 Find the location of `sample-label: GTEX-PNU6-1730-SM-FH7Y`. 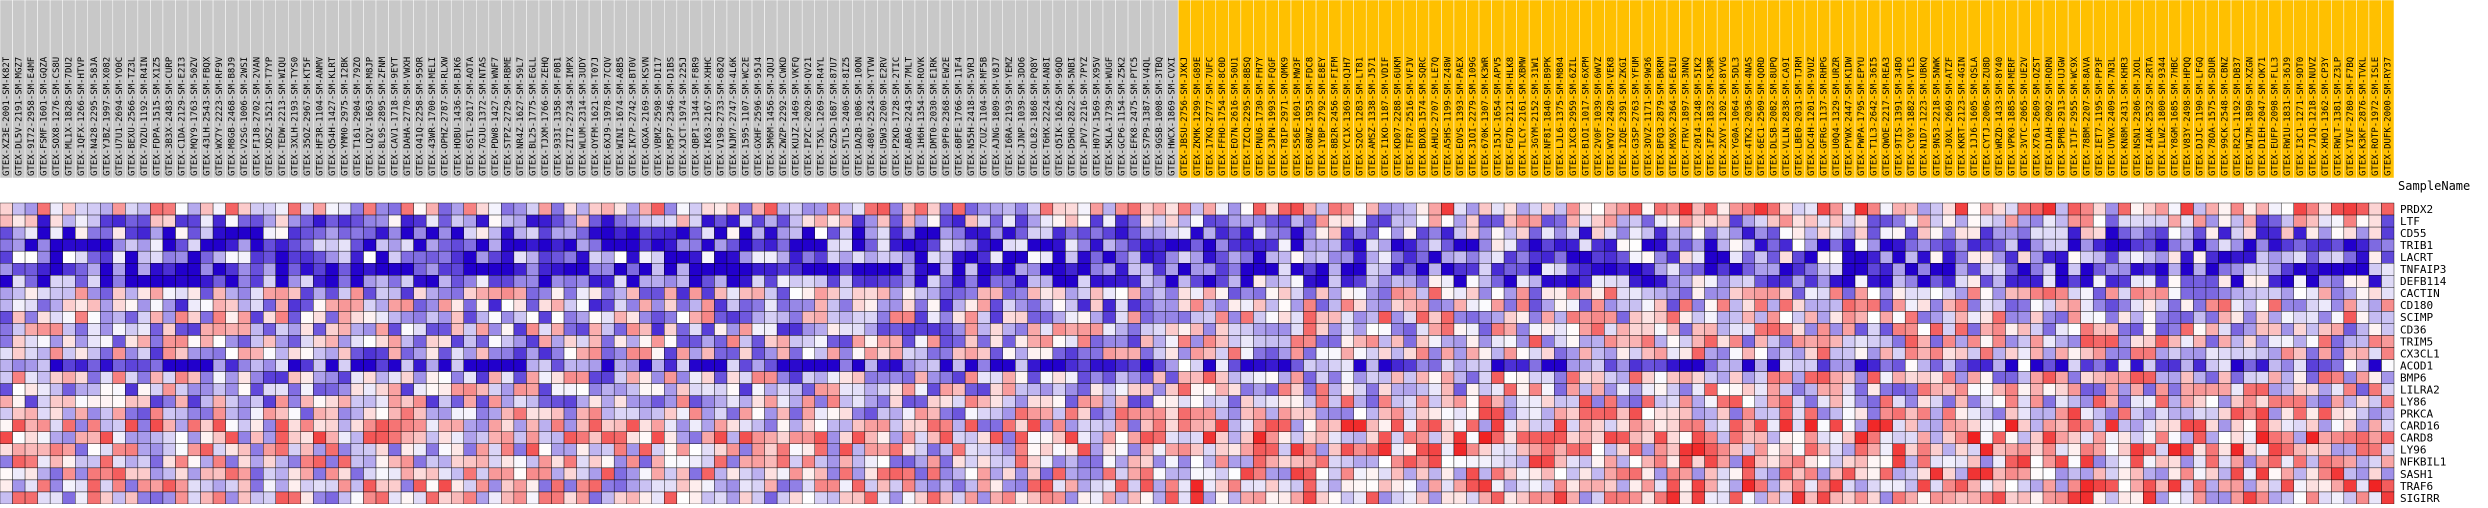

sample-label: GTEX-PNU6-1730-SM-FH7Y is located at coordinates (1260, 116).